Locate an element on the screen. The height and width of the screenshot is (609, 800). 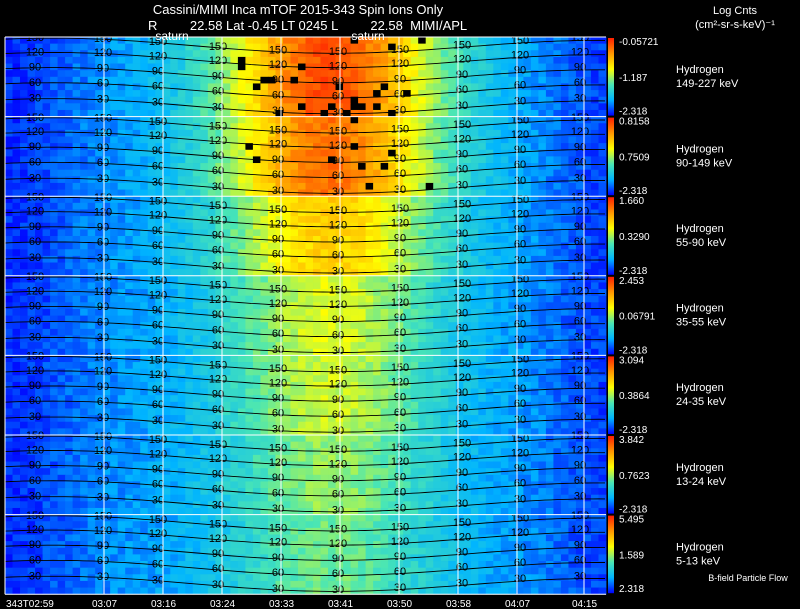
contour-label: 150 is located at coordinates (462, 284).